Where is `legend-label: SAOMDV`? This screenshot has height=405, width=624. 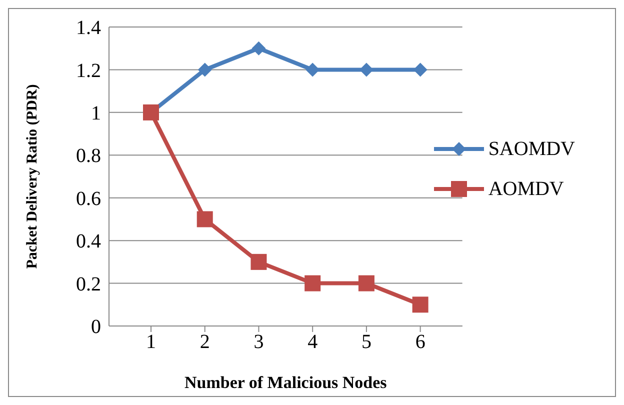 legend-label: SAOMDV is located at coordinates (531, 149).